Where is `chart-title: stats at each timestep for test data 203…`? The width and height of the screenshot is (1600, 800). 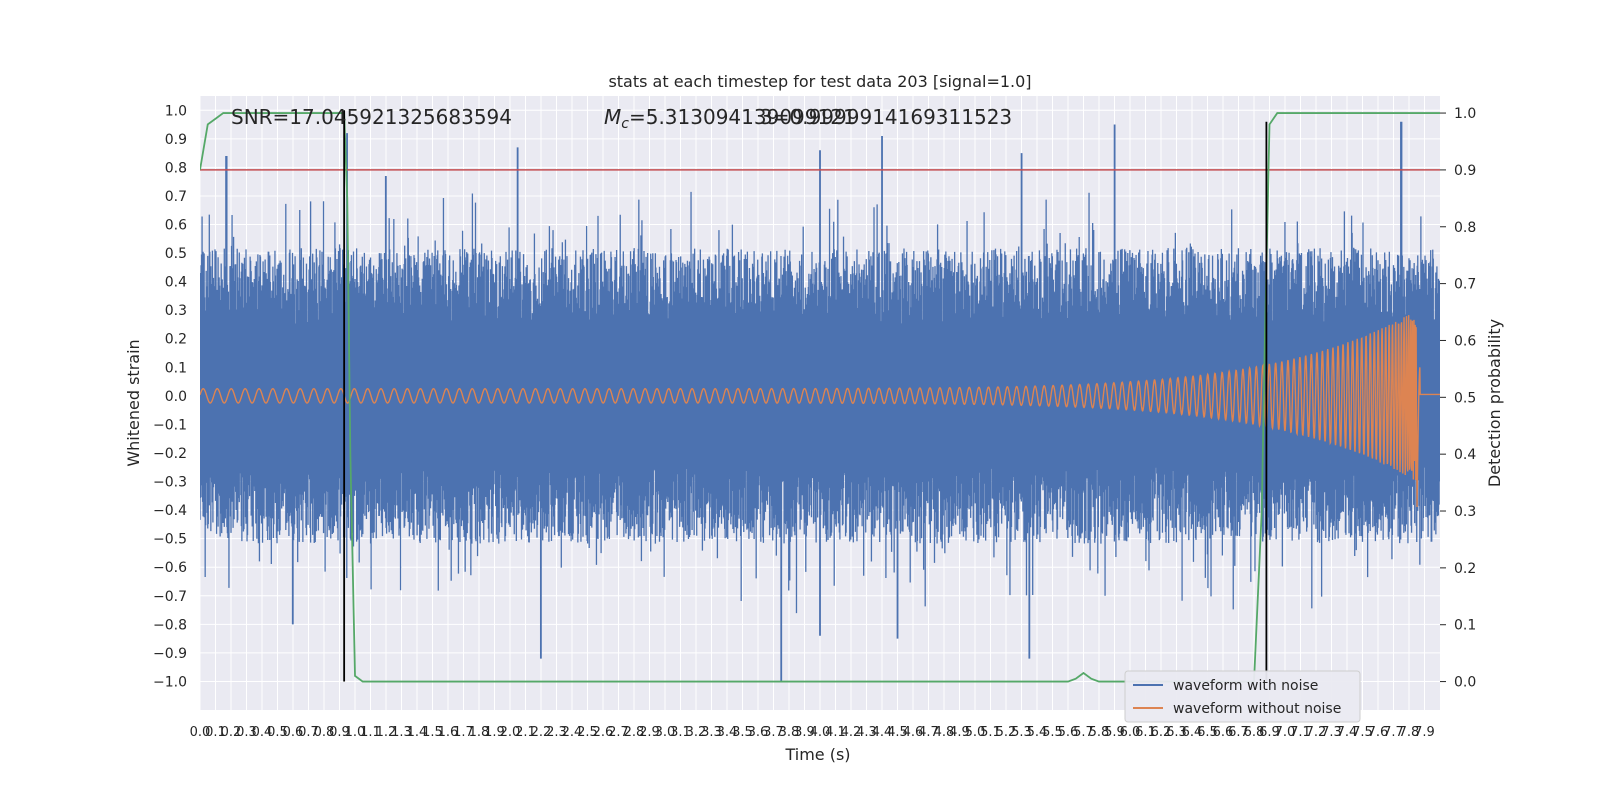
chart-title: stats at each timestep for test data 203… is located at coordinates (819, 81).